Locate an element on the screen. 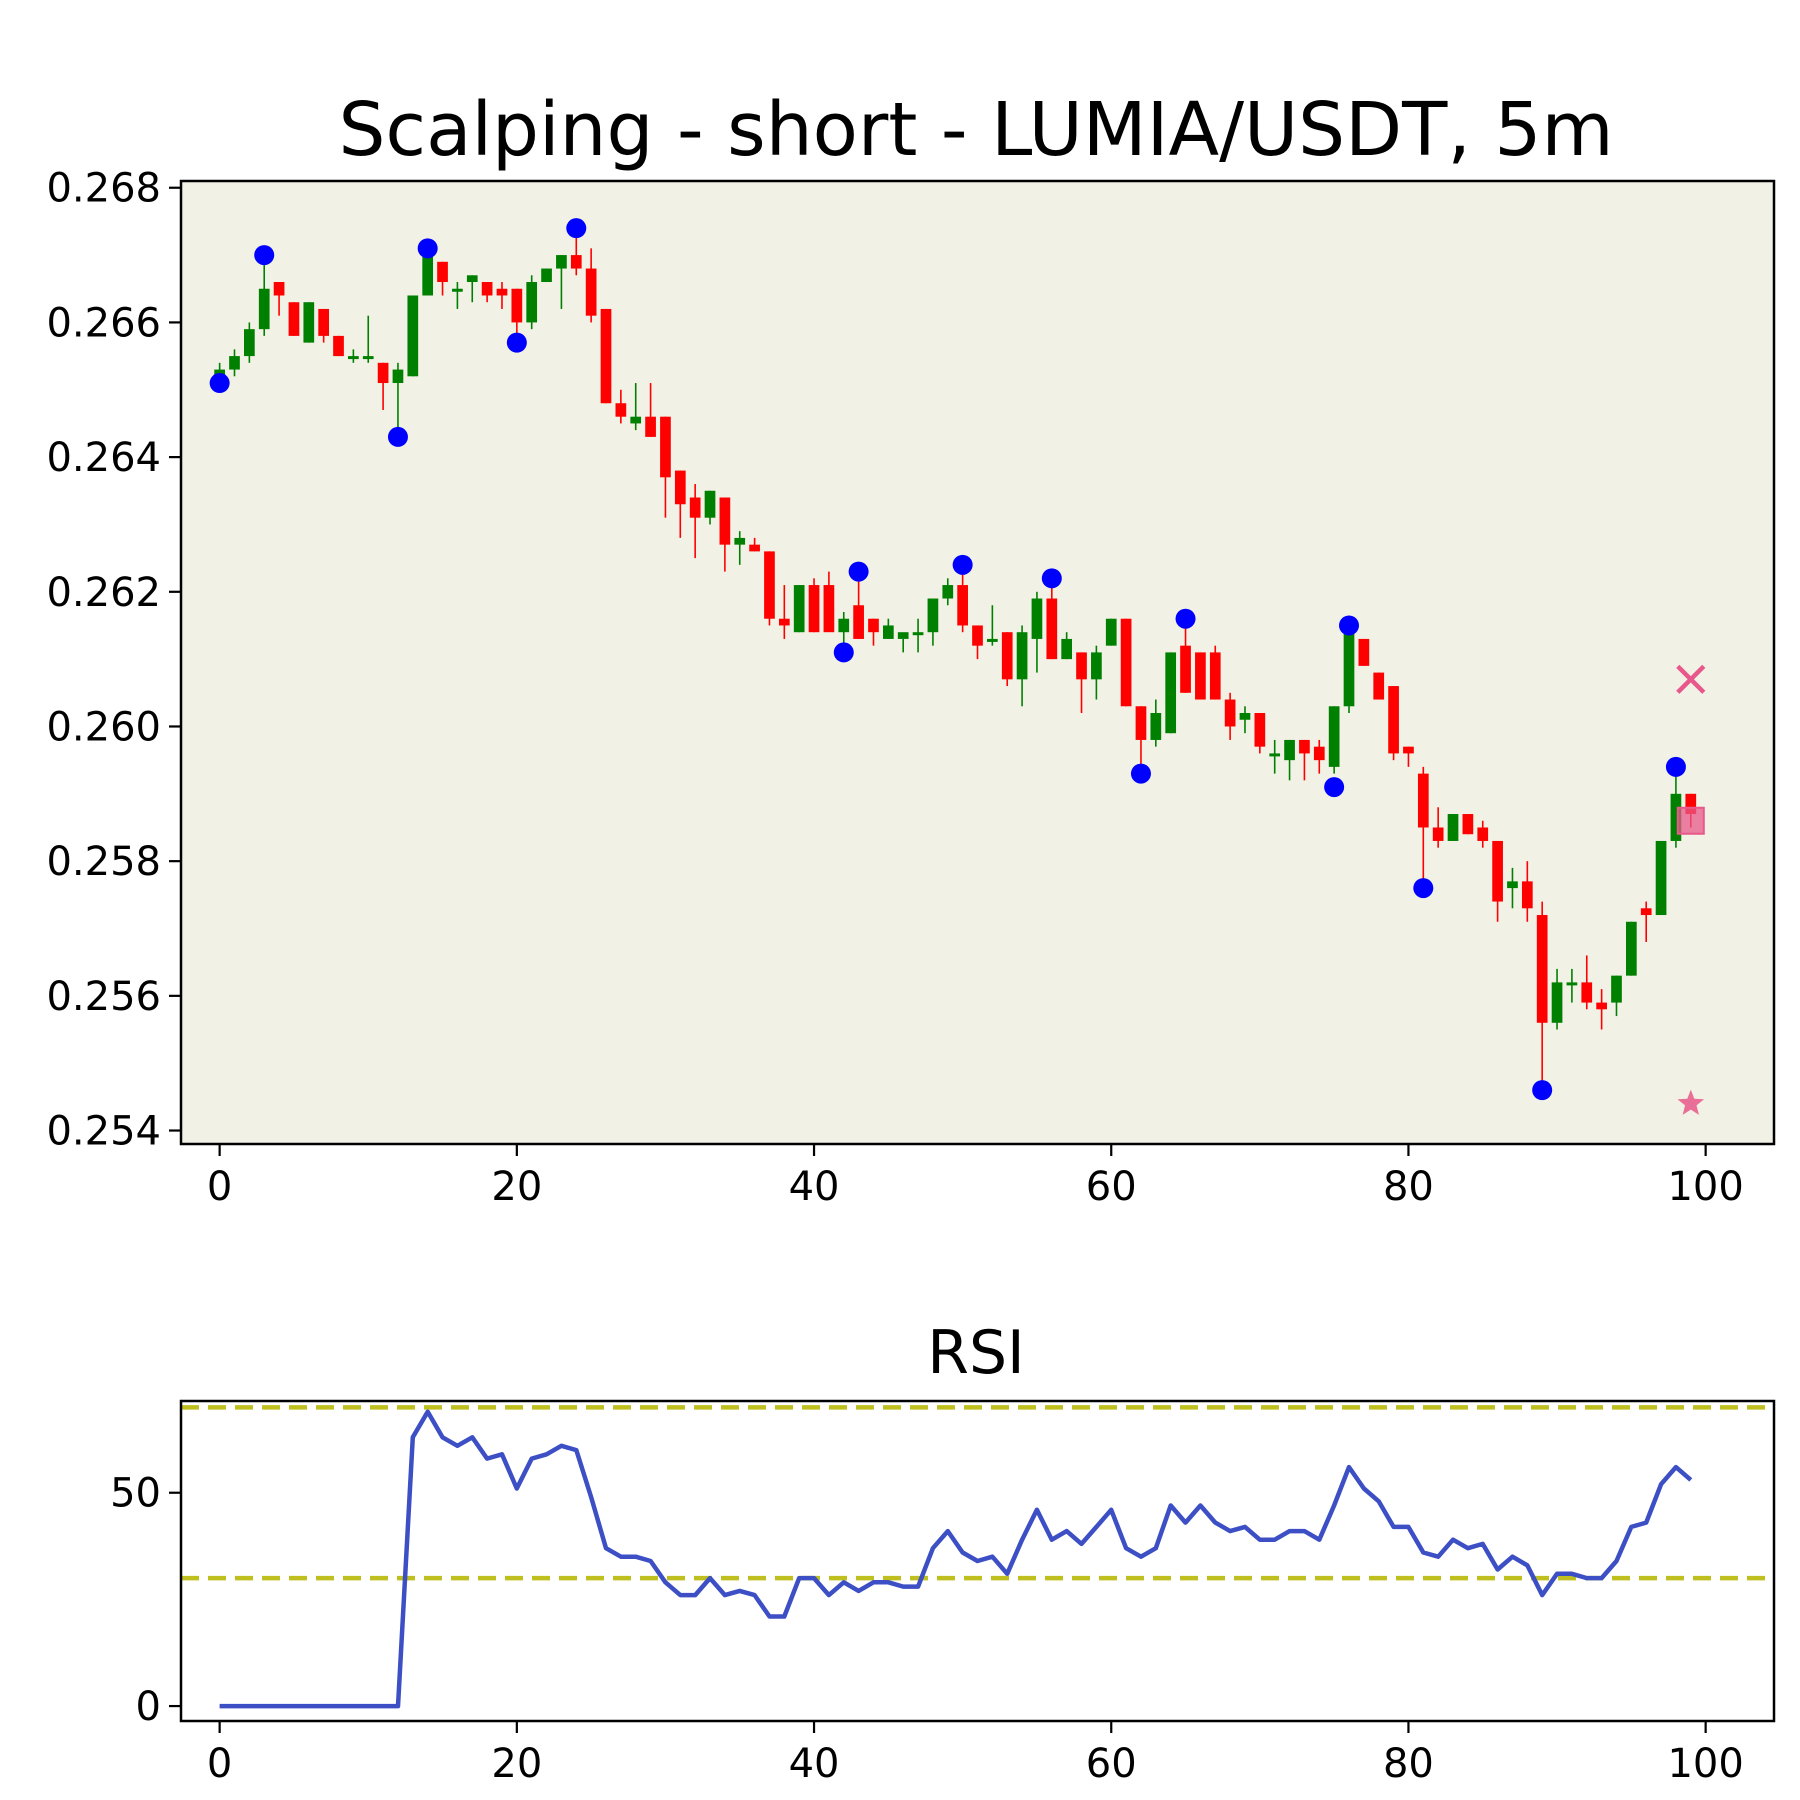  price-x-tick-label: 40 is located at coordinates (814, 1187).